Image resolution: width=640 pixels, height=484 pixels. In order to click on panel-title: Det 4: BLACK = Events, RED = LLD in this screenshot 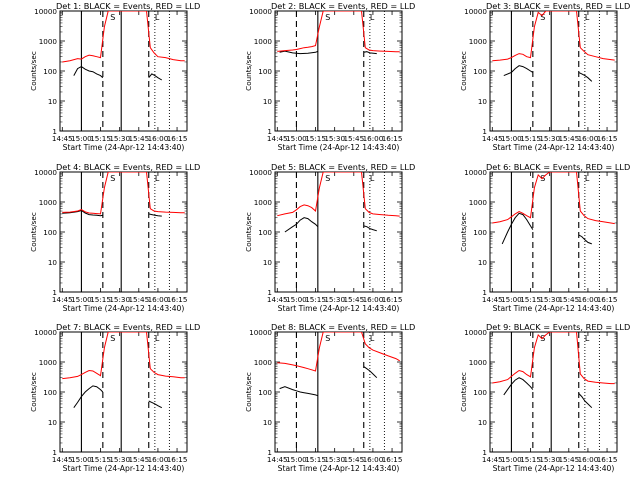, I will do `click(128, 167)`.